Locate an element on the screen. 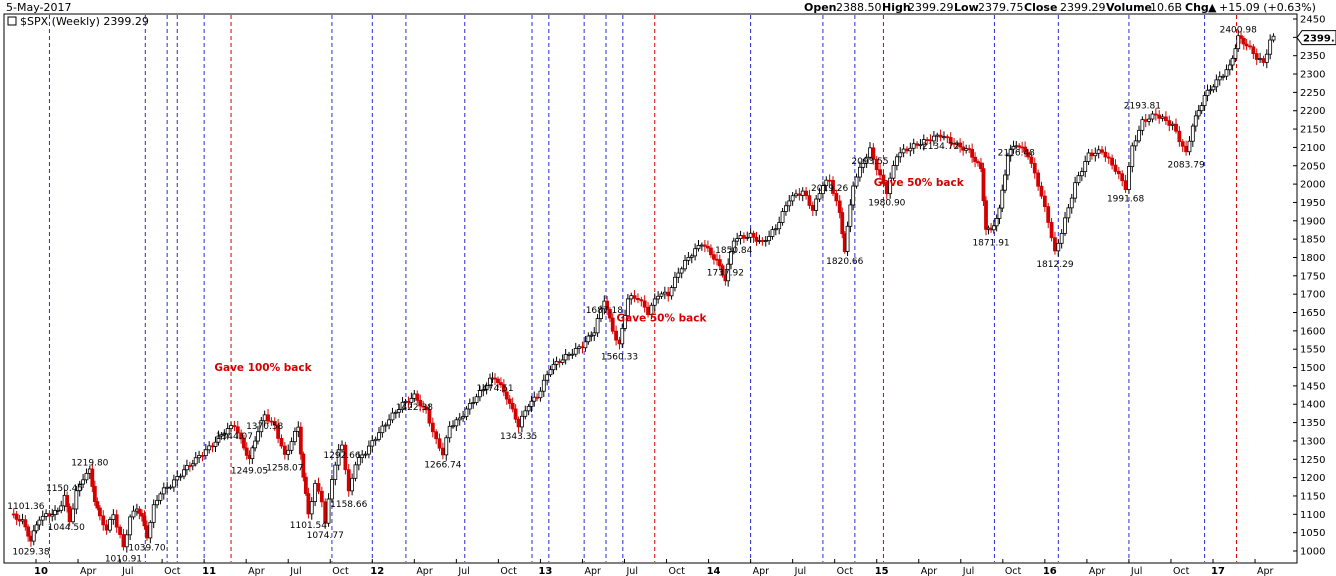 The width and height of the screenshot is (1336, 576). price-label-18: 1343.35 is located at coordinates (518, 437).